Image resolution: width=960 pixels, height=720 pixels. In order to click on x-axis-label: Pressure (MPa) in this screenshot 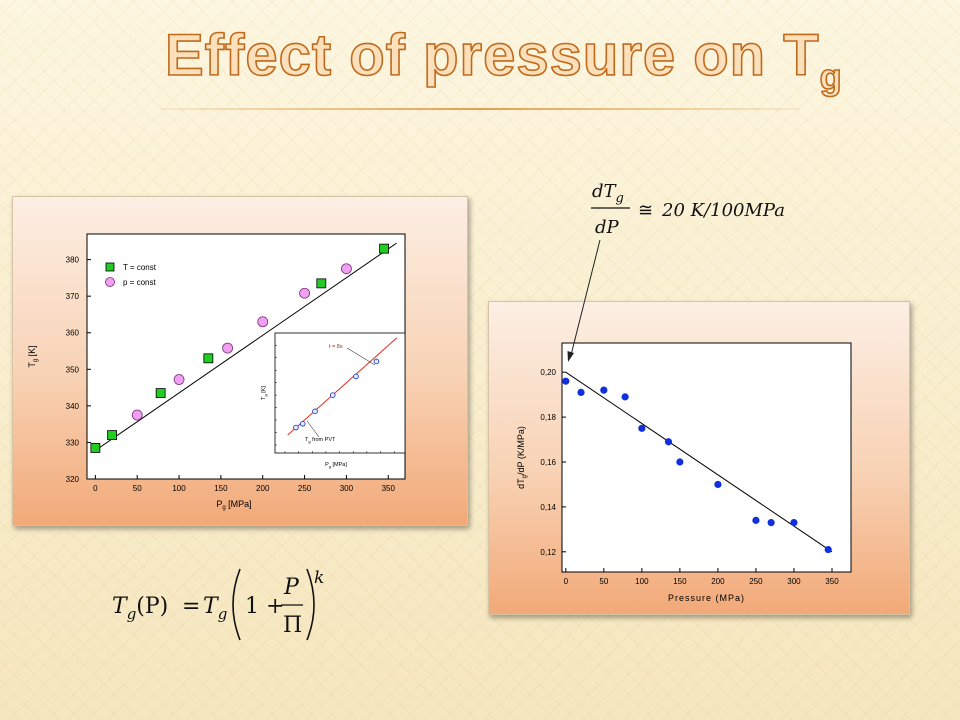, I will do `click(706, 598)`.